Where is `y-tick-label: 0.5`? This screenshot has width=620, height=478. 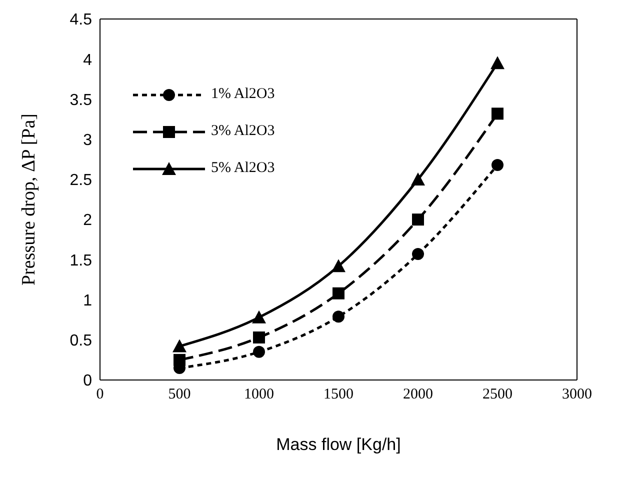 y-tick-label: 0.5 is located at coordinates (81, 341).